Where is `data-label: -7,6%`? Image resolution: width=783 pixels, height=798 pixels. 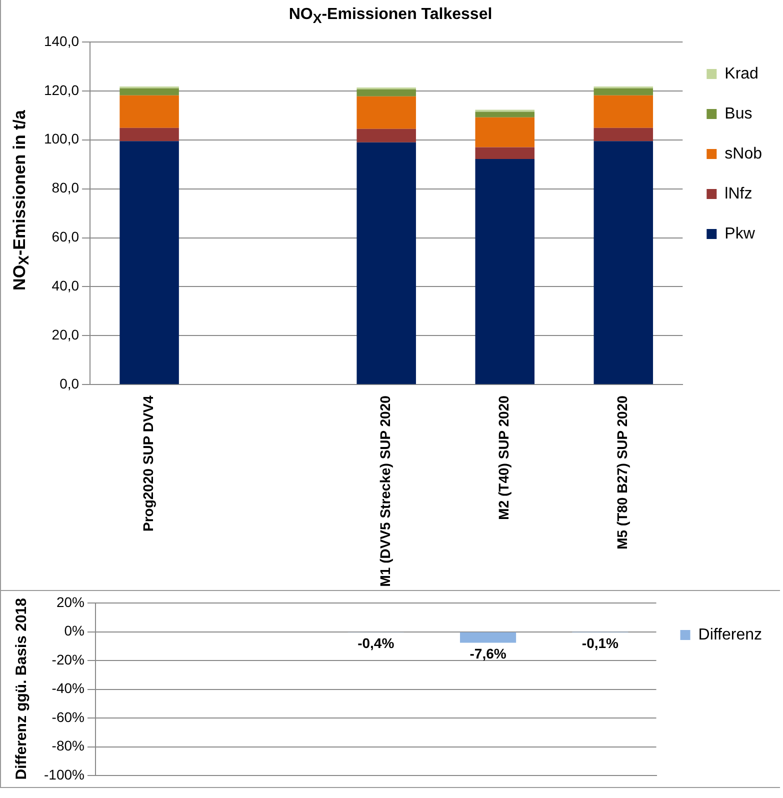
data-label: -7,6% is located at coordinates (488, 654).